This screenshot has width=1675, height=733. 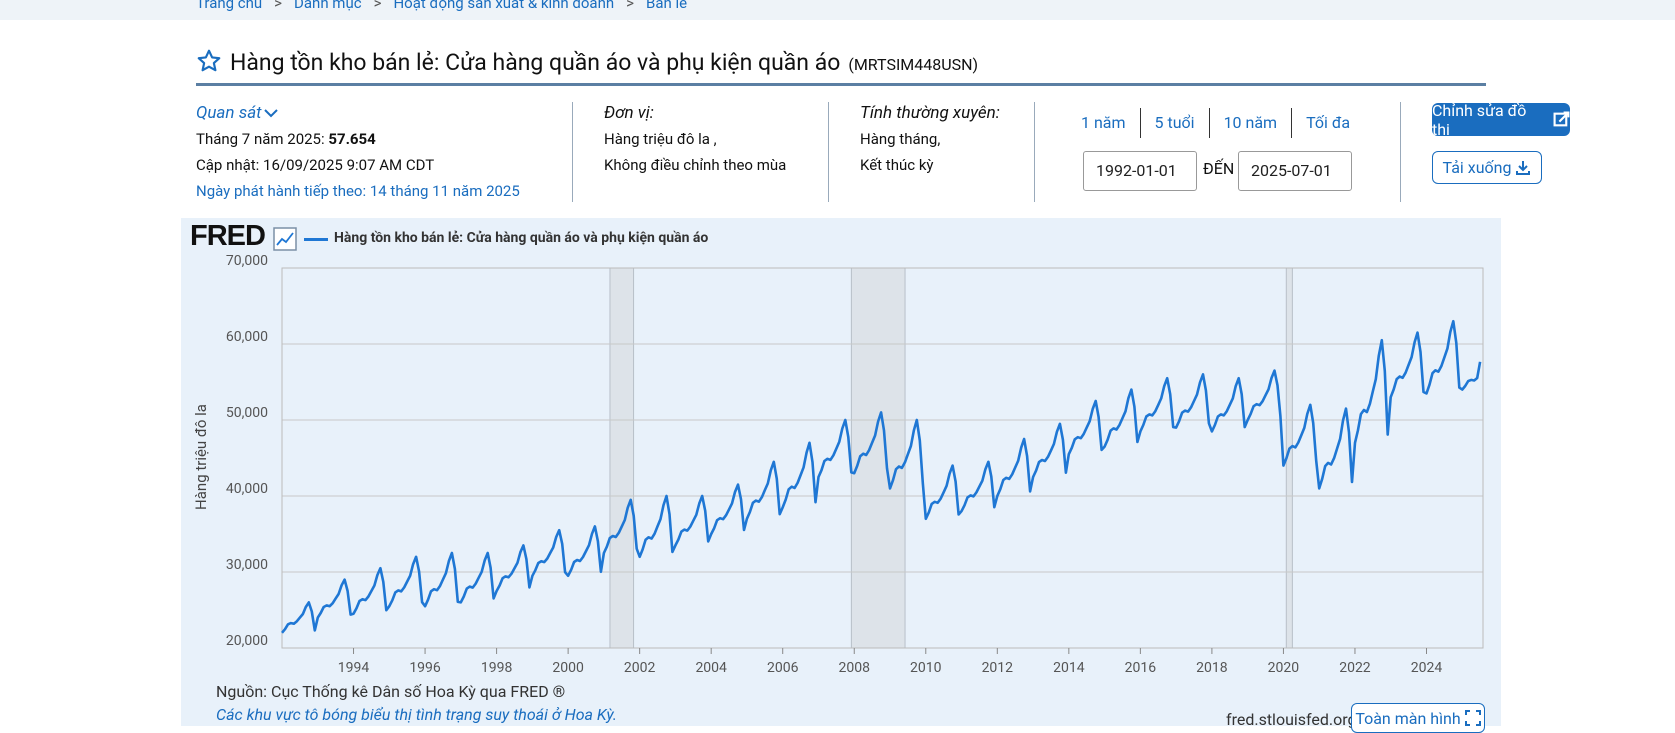 I want to click on range-tab-1y: 1 năm, so click(x=1104, y=123).